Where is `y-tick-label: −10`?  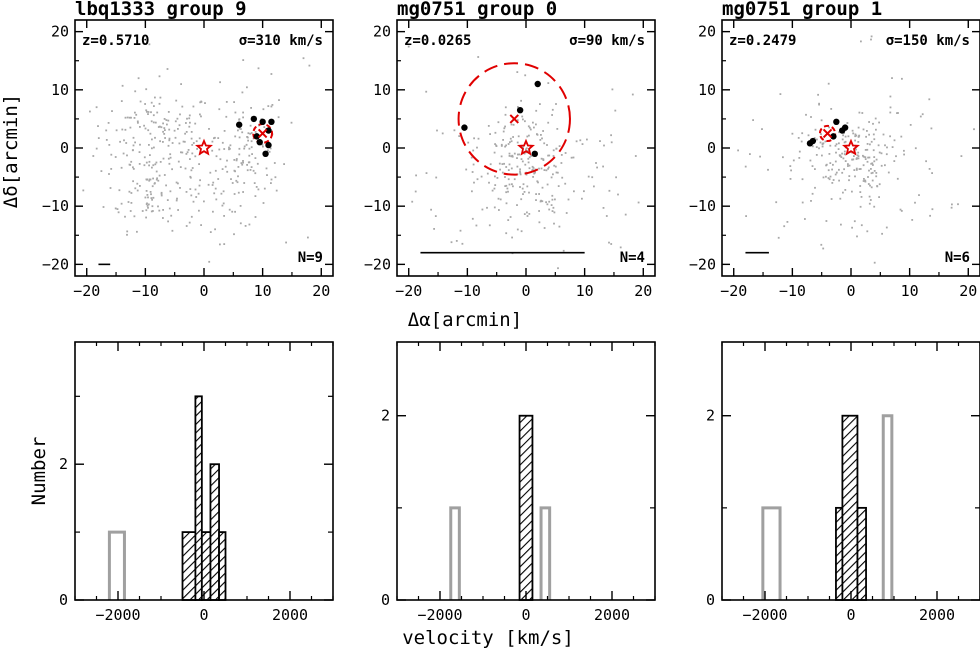
y-tick-label: −10 is located at coordinates (702, 206).